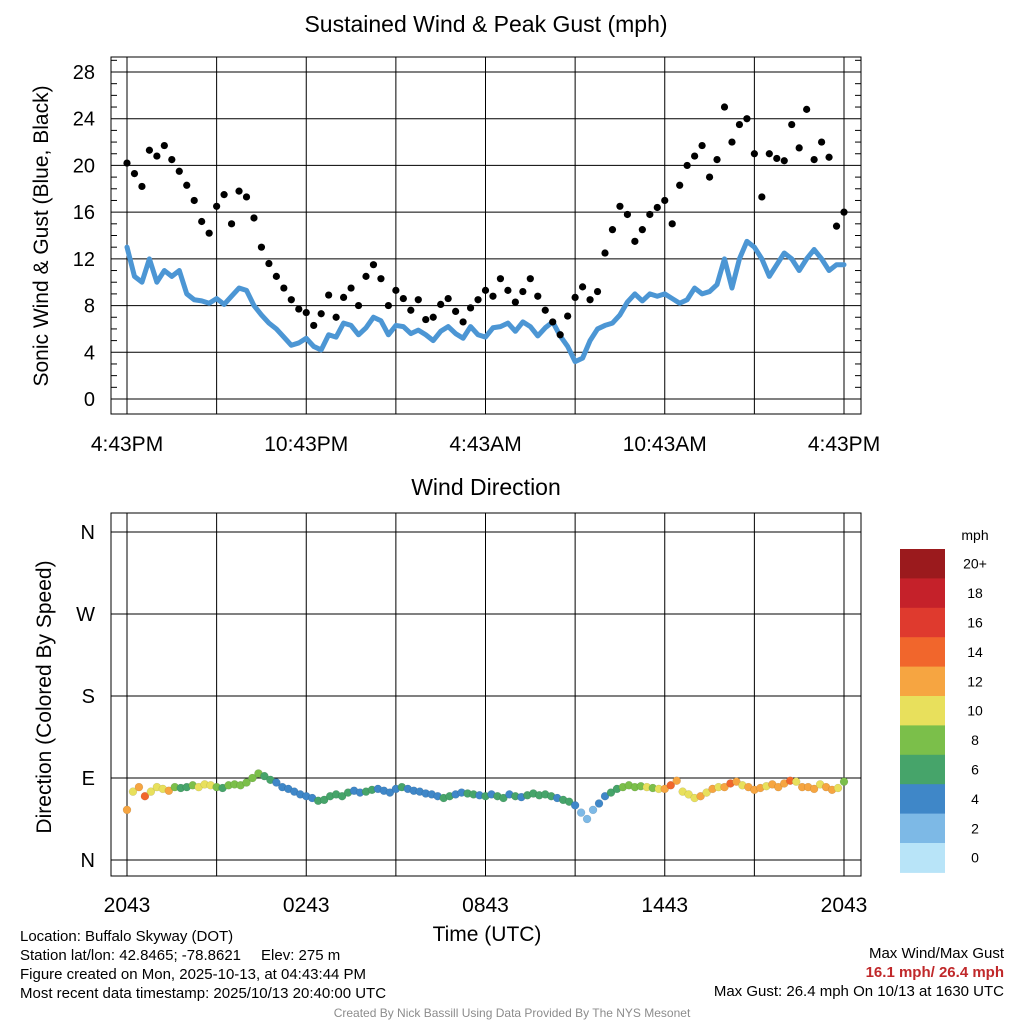 The height and width of the screenshot is (1024, 1024). I want to click on bottom-y-tick-label: S, so click(88, 697).